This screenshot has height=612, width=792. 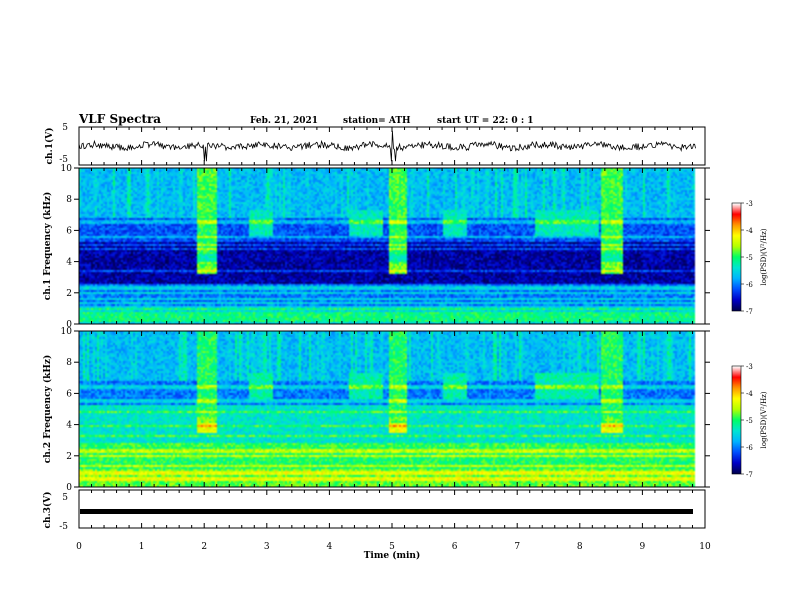 I want to click on ch1-ytick-label: 10, so click(x=67, y=169).